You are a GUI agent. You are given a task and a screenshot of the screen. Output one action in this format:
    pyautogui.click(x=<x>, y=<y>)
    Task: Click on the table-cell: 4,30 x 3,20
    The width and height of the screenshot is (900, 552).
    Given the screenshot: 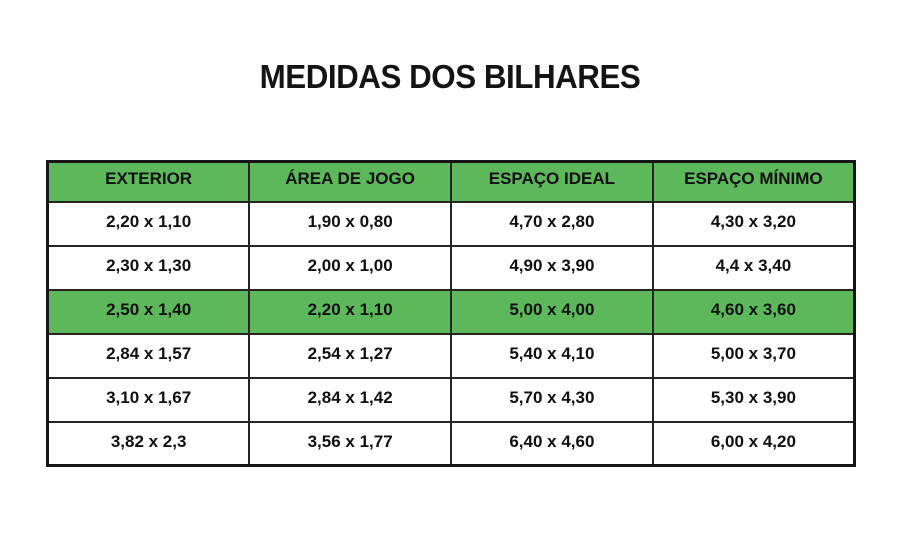 What is the action you would take?
    pyautogui.click(x=753, y=223)
    